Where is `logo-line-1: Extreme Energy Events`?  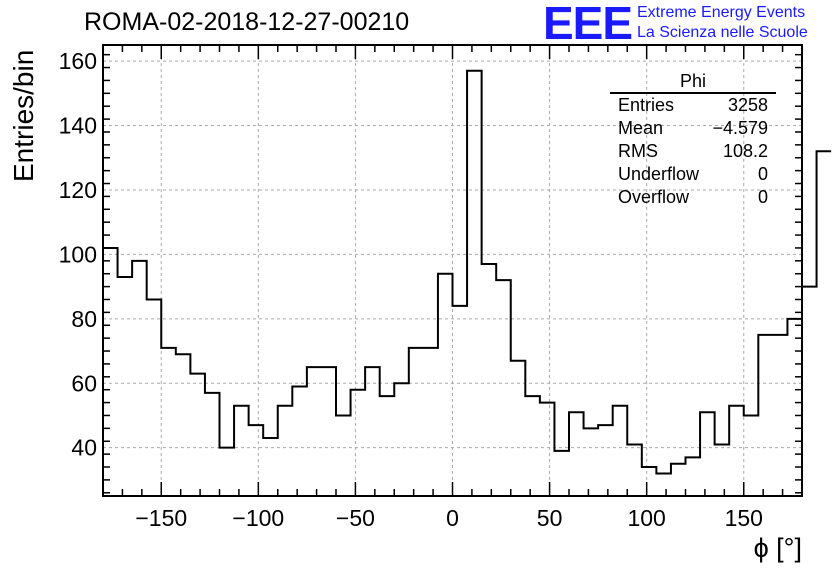 logo-line-1: Extreme Energy Events is located at coordinates (721, 12).